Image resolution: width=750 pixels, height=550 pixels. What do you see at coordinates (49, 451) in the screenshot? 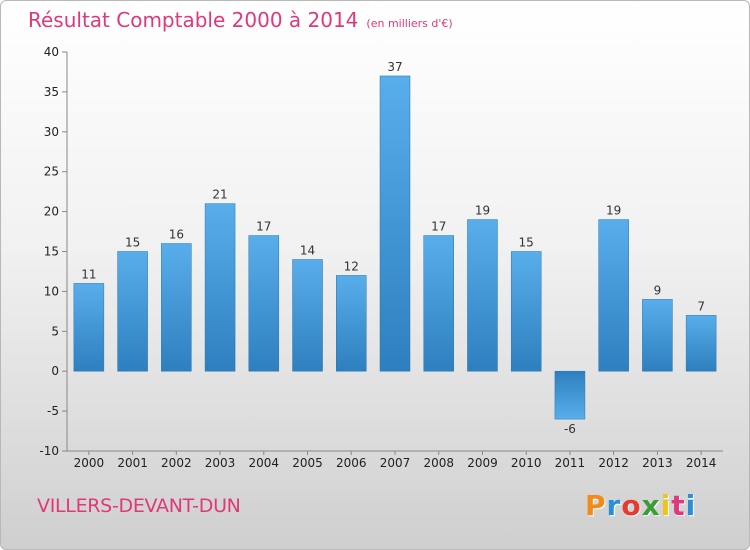
I see `y-tick-label: -10` at bounding box center [49, 451].